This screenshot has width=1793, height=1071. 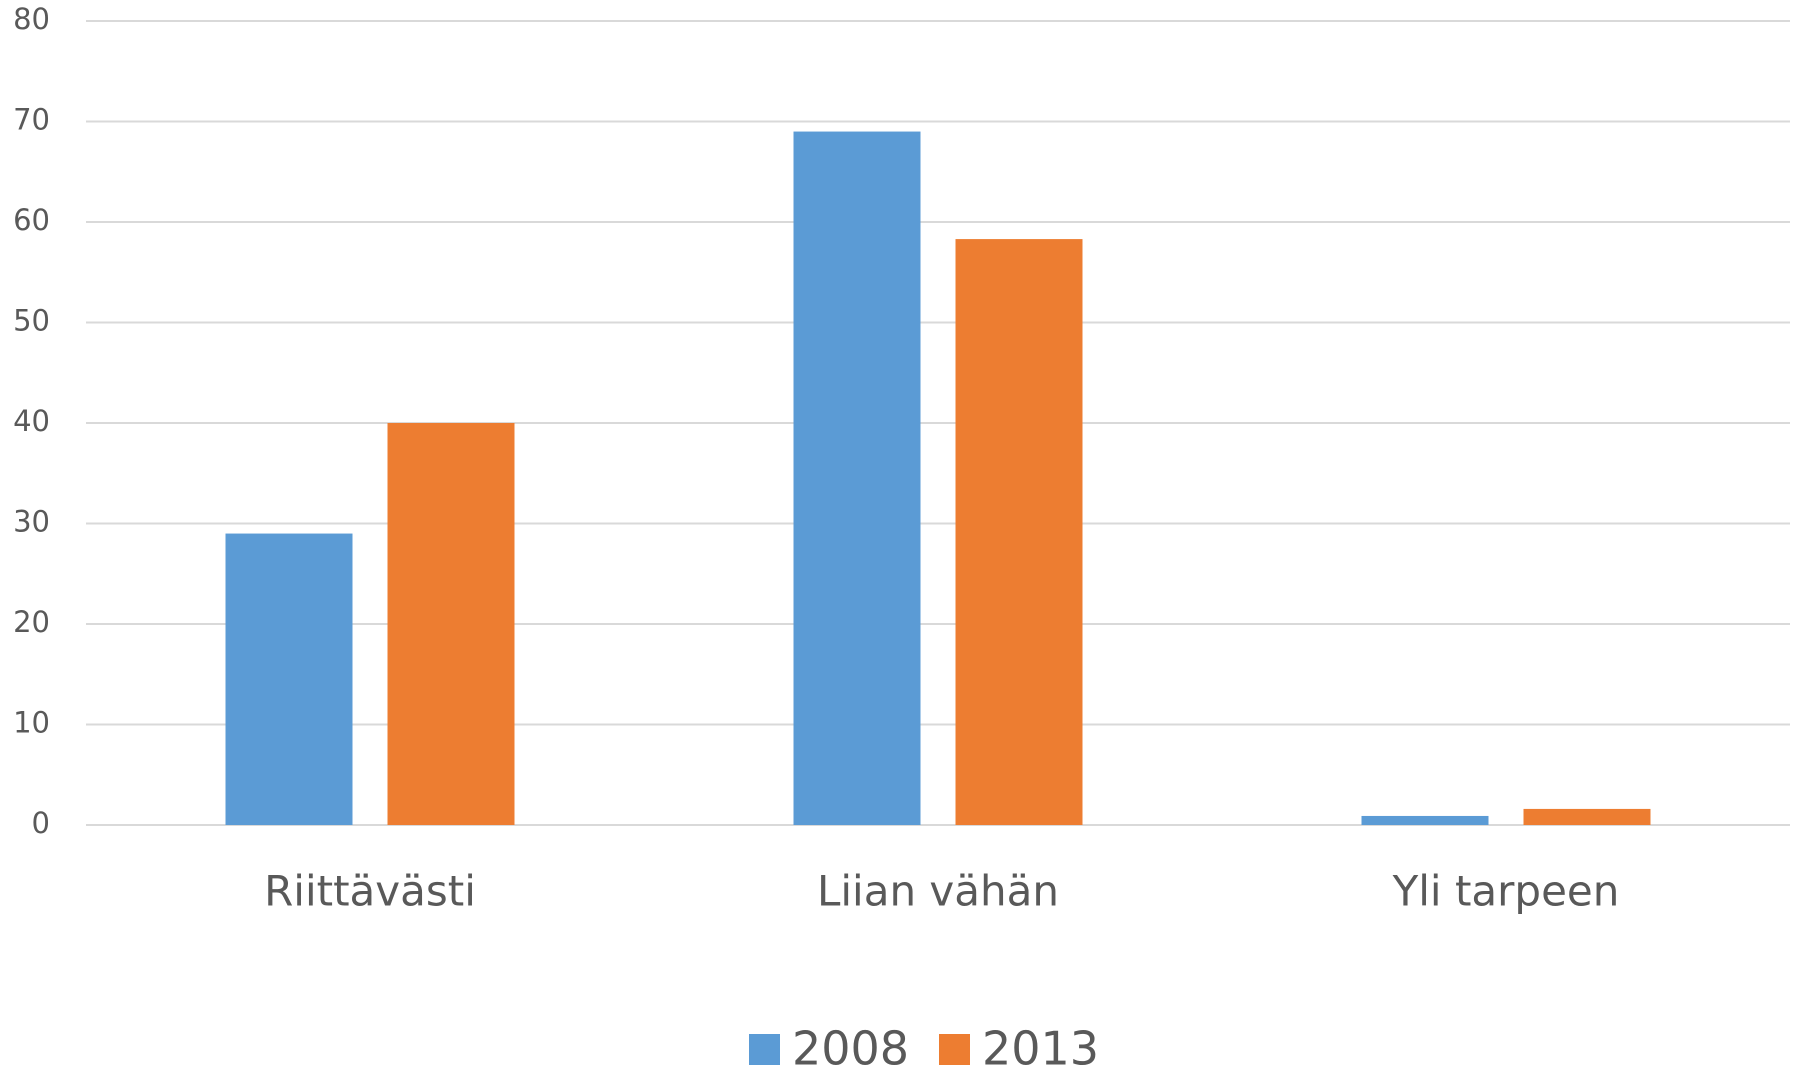 I want to click on legend-label: 2008, so click(x=850, y=1046).